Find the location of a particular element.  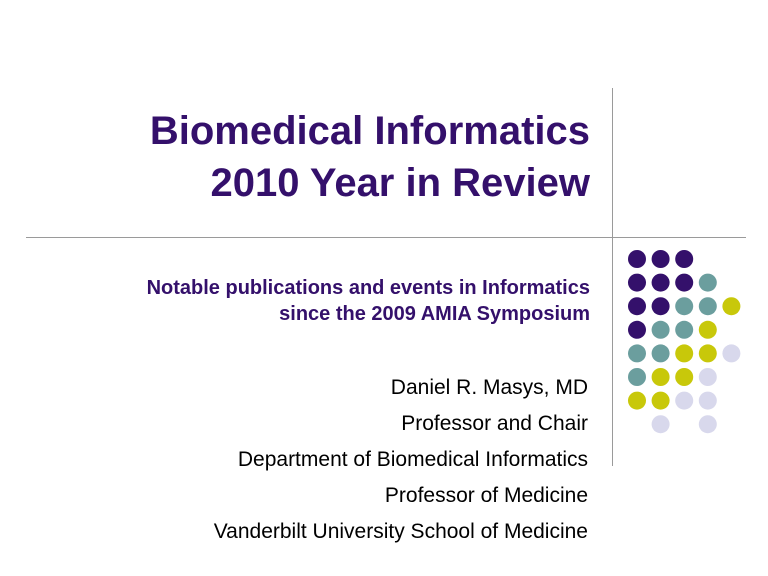

title-line-1: Biomedical Informatics is located at coordinates (369, 131).